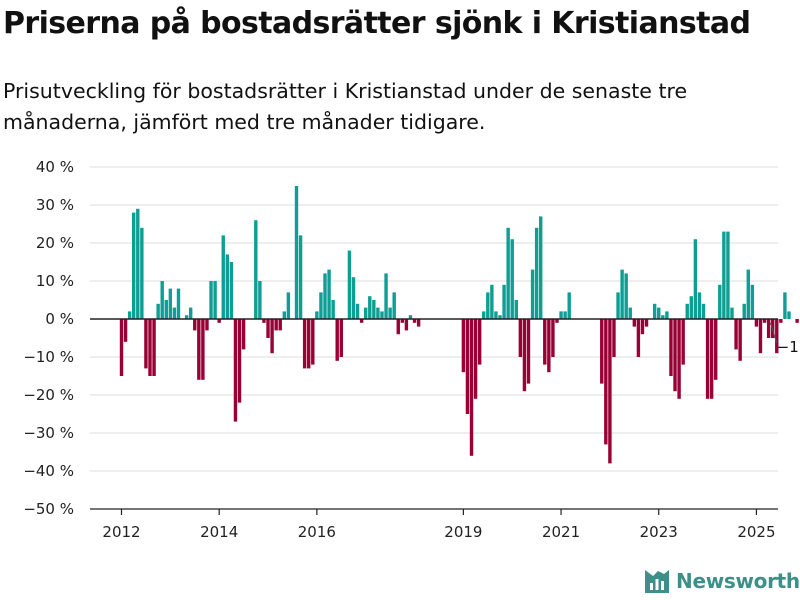 The width and height of the screenshot is (800, 600). Describe the element at coordinates (48, 395) in the screenshot. I see `y-tick-label: −20 %` at that location.